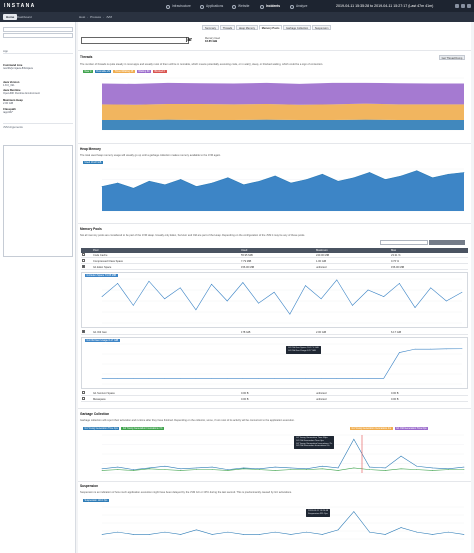 The image size is (474, 553). Describe the element at coordinates (303, 348) in the screenshot. I see `tooltip-line: G1 Old Gen Space 10:17 4 GiB` at that location.